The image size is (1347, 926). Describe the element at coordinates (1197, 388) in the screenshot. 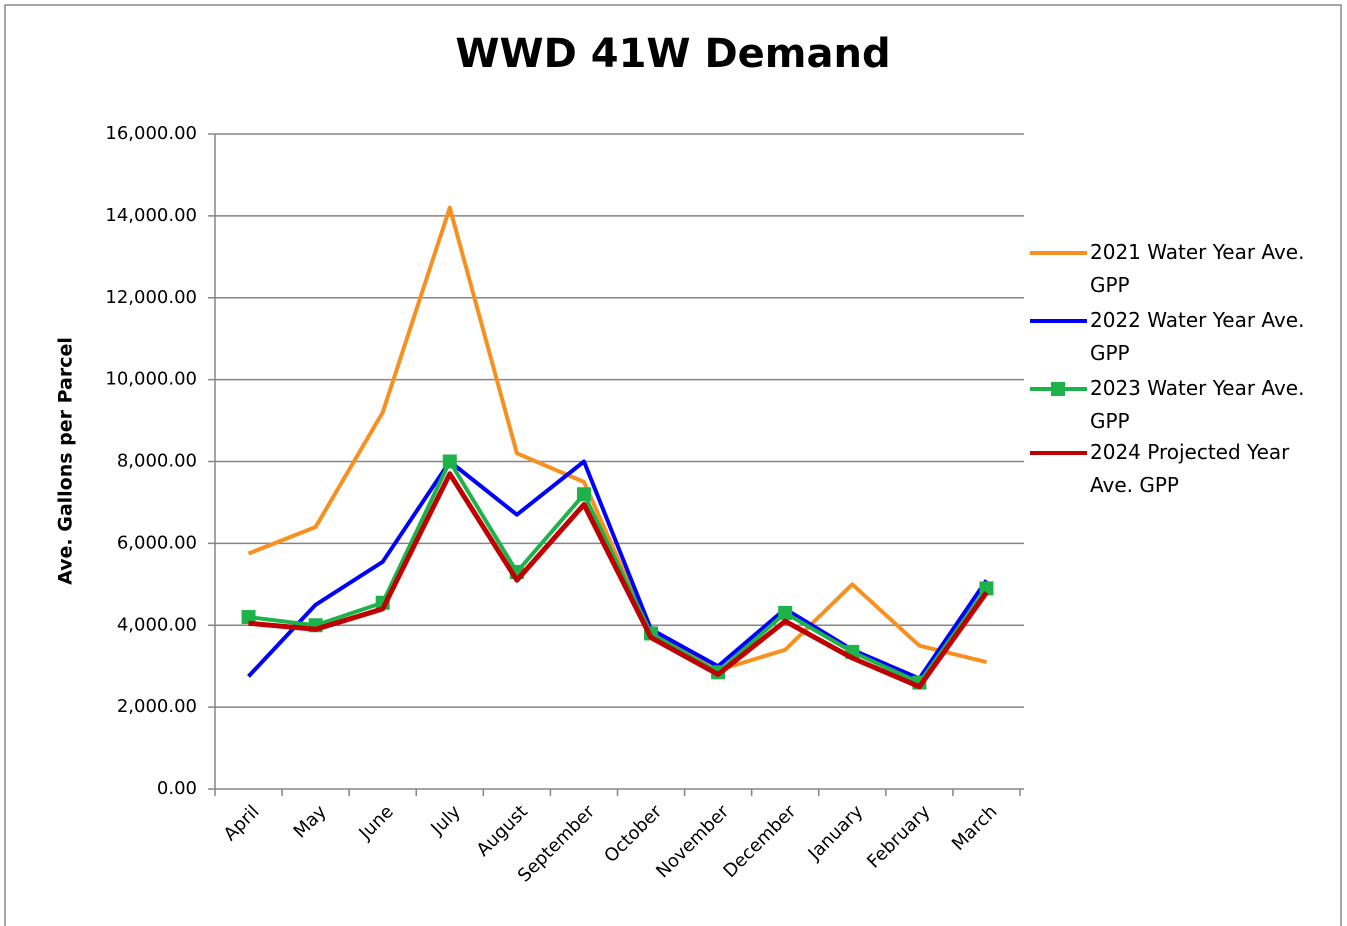

I see `legend-line: 2023 Water Year Ave.` at that location.